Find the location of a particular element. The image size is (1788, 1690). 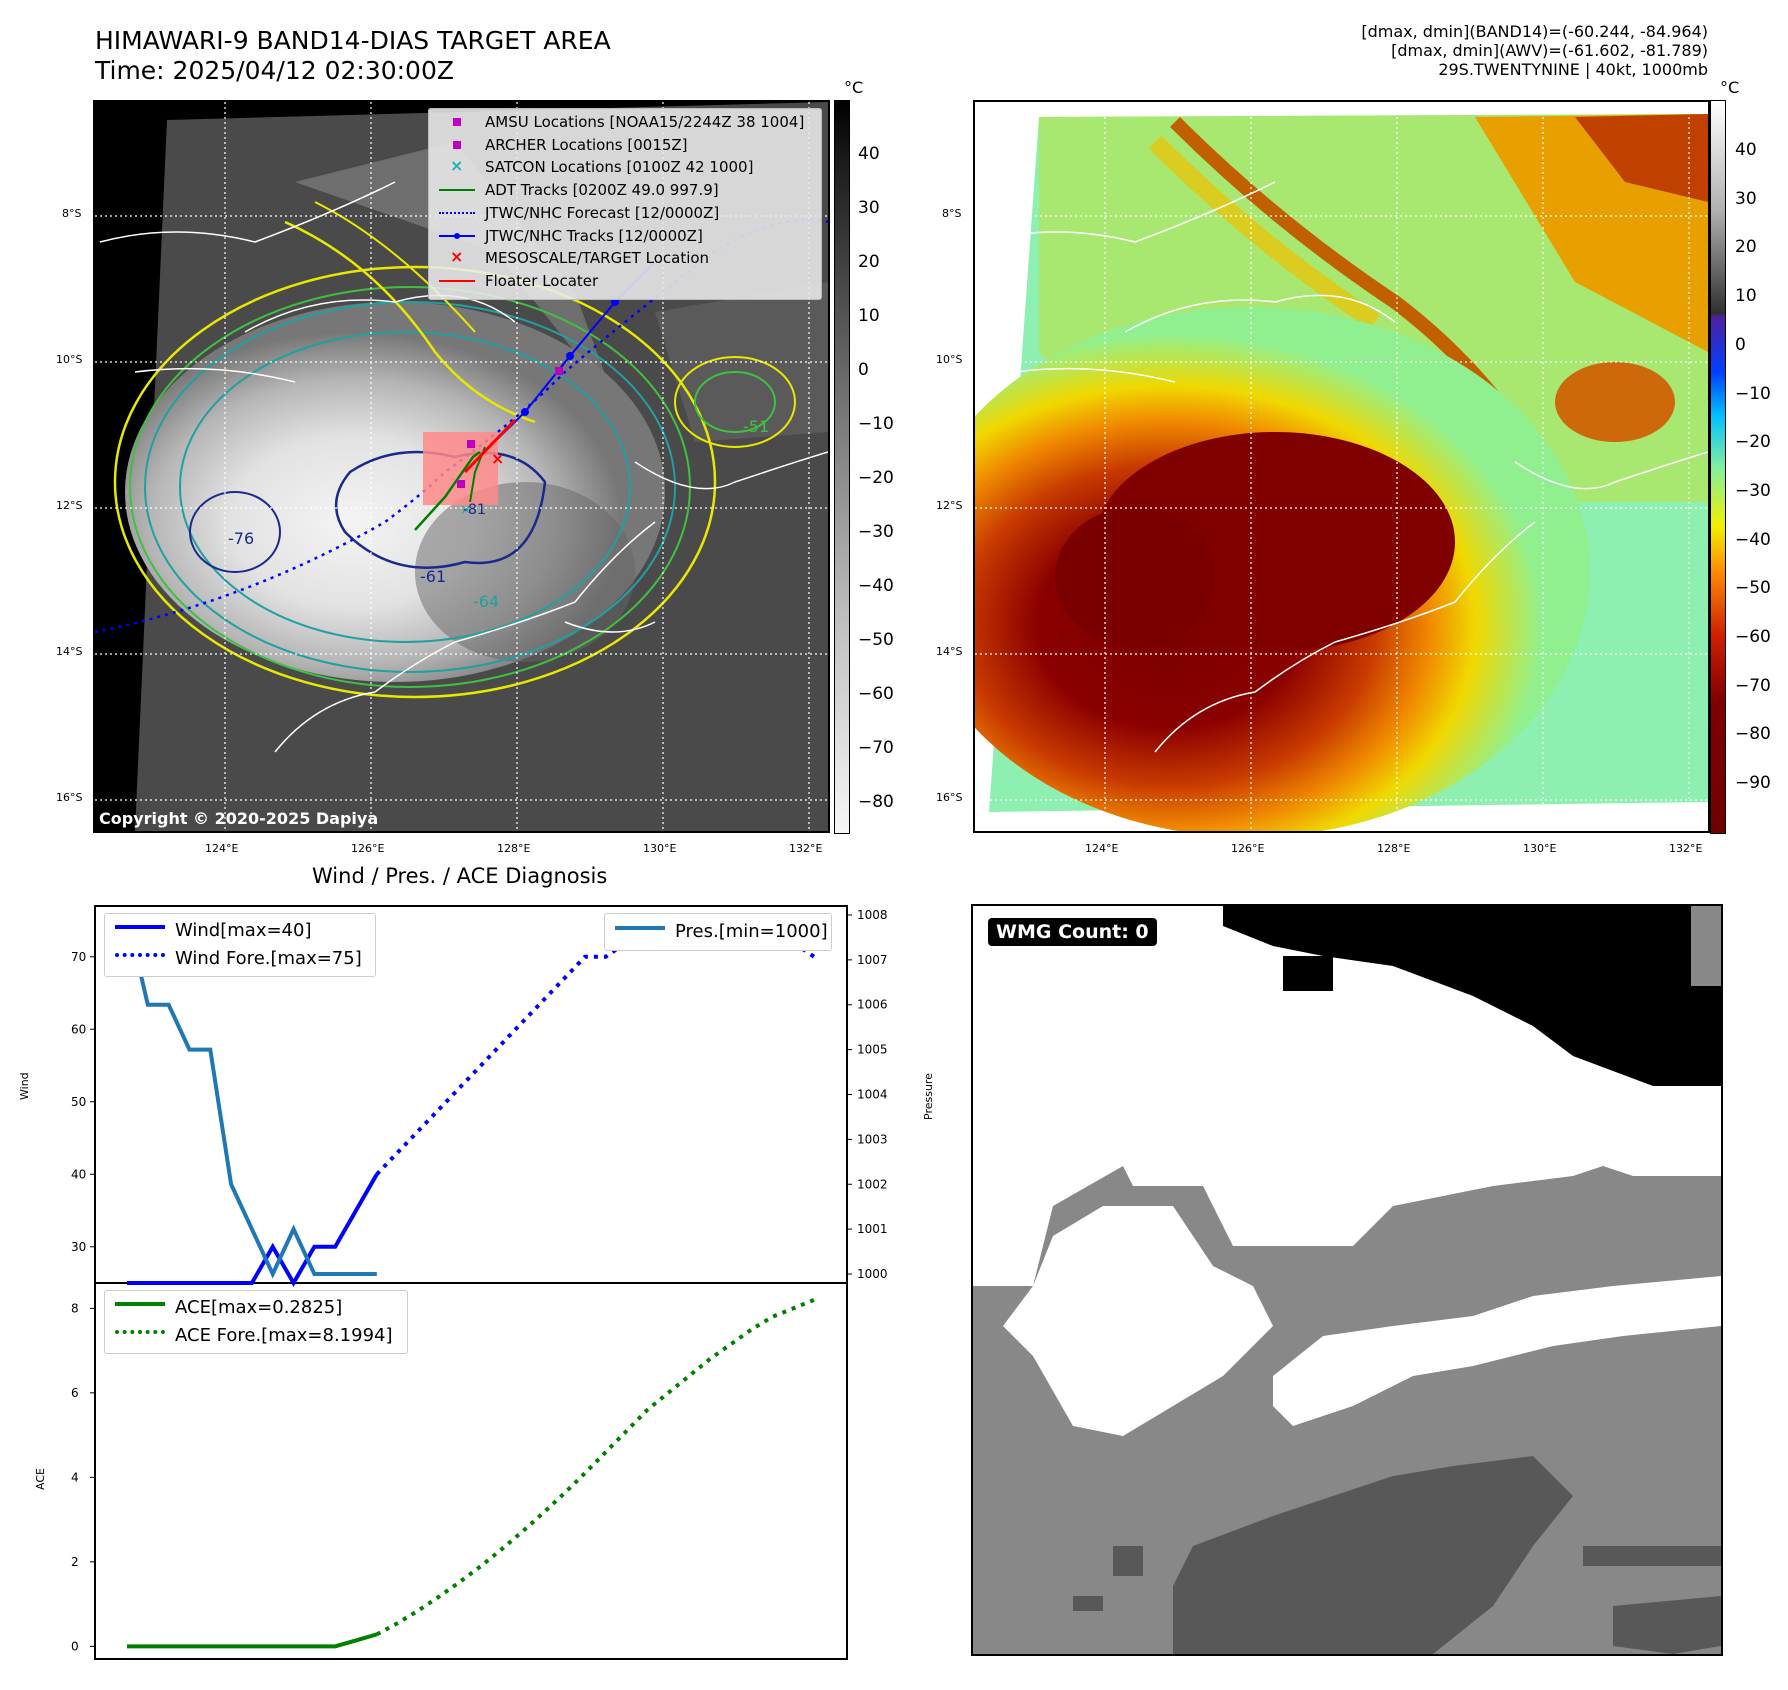

legend-item: AMSU Locations [NOAA15/2244Z 38 1004] is located at coordinates (621, 122).